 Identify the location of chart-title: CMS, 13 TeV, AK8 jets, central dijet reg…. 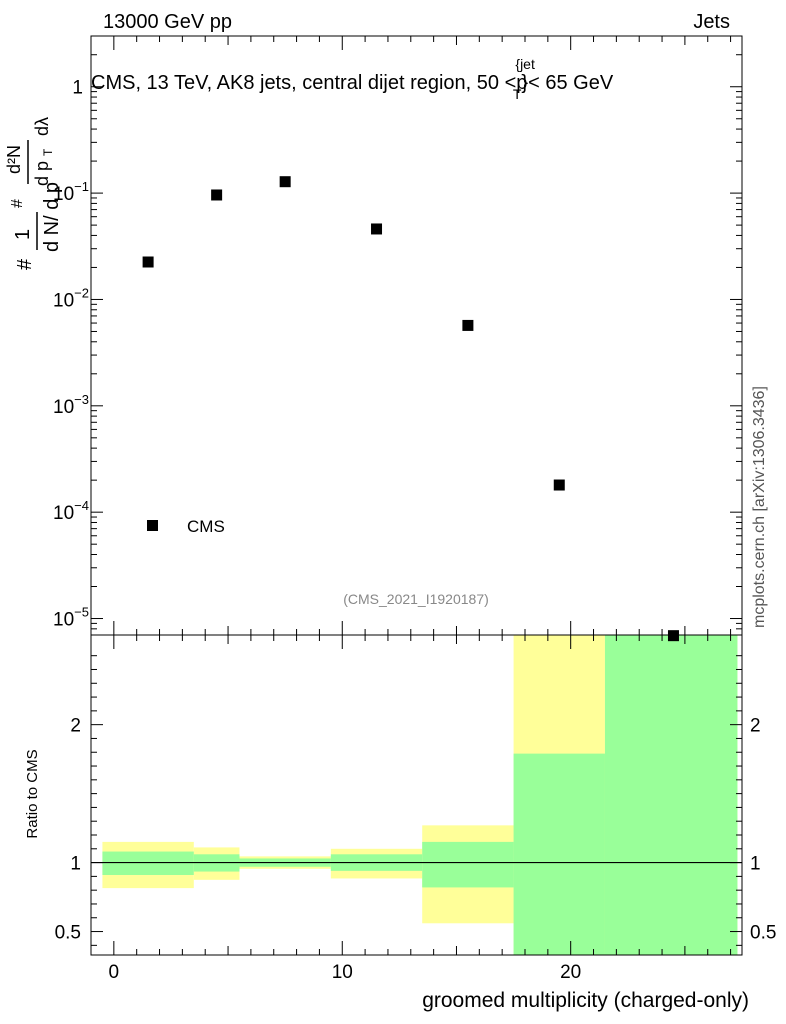
(352, 79).